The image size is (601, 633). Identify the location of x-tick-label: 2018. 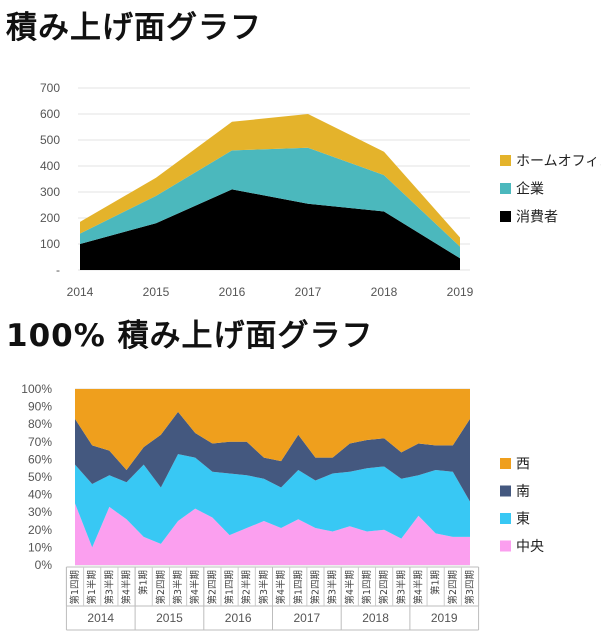
(384, 292).